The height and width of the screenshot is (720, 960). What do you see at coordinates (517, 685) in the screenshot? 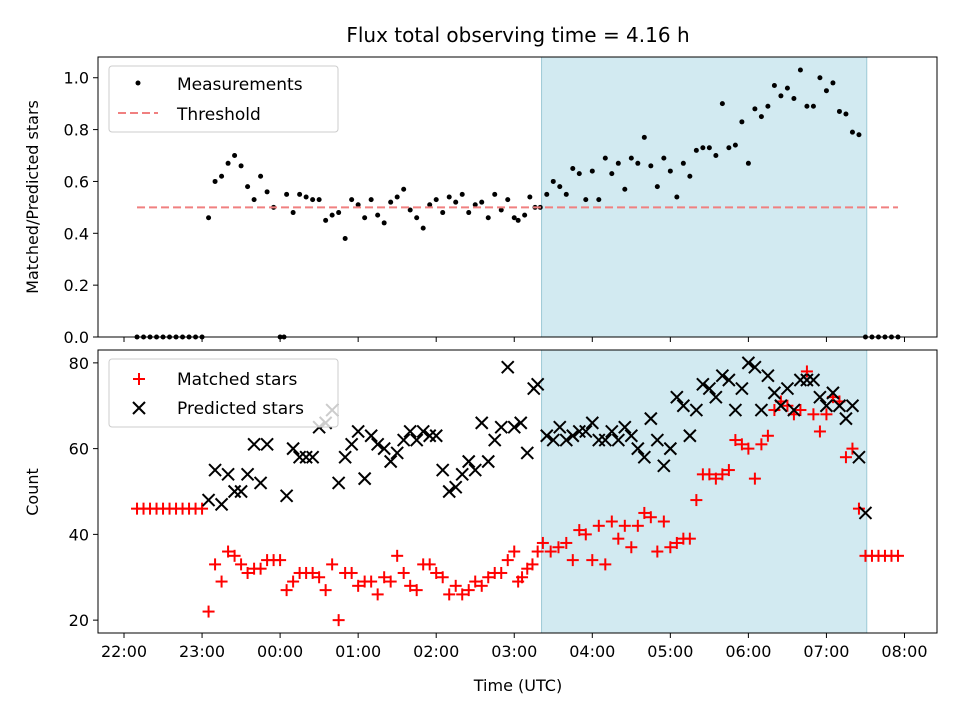
I see `x-axis-label: Time (UTC)` at bounding box center [517, 685].